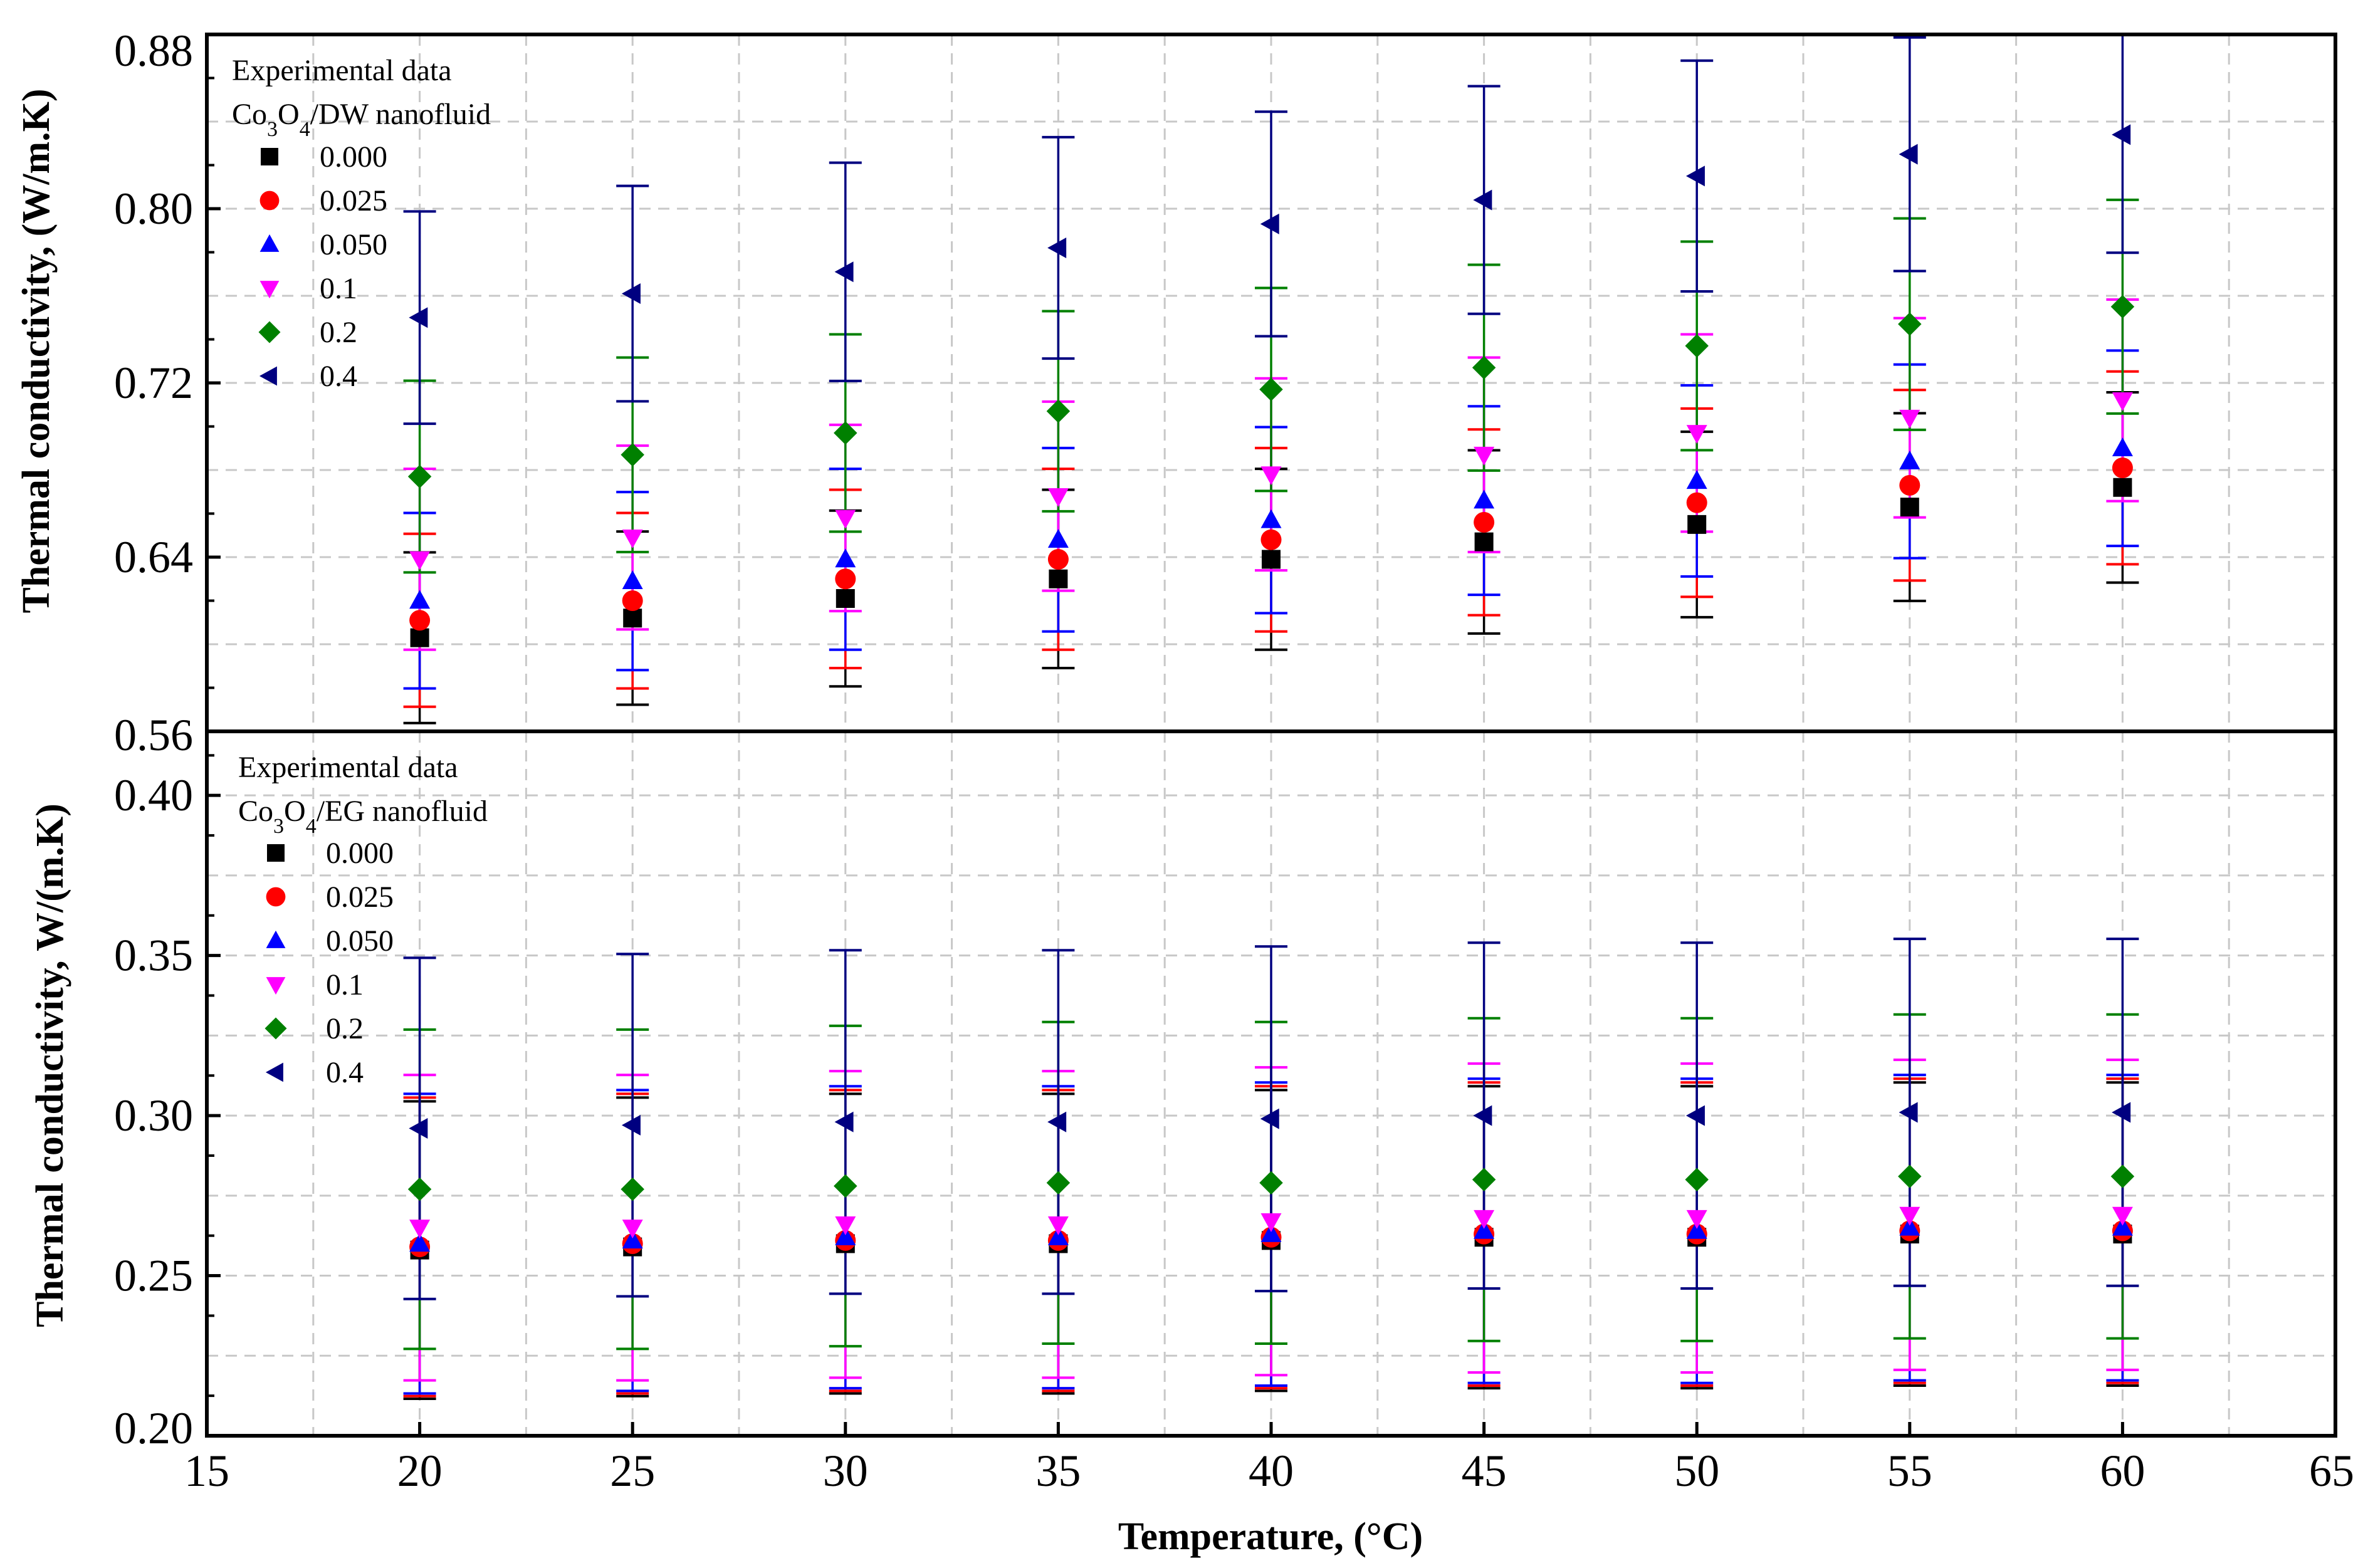 This screenshot has width=2363, height=1568. I want to click on bottom-legend-label: 0.2, so click(345, 1028).